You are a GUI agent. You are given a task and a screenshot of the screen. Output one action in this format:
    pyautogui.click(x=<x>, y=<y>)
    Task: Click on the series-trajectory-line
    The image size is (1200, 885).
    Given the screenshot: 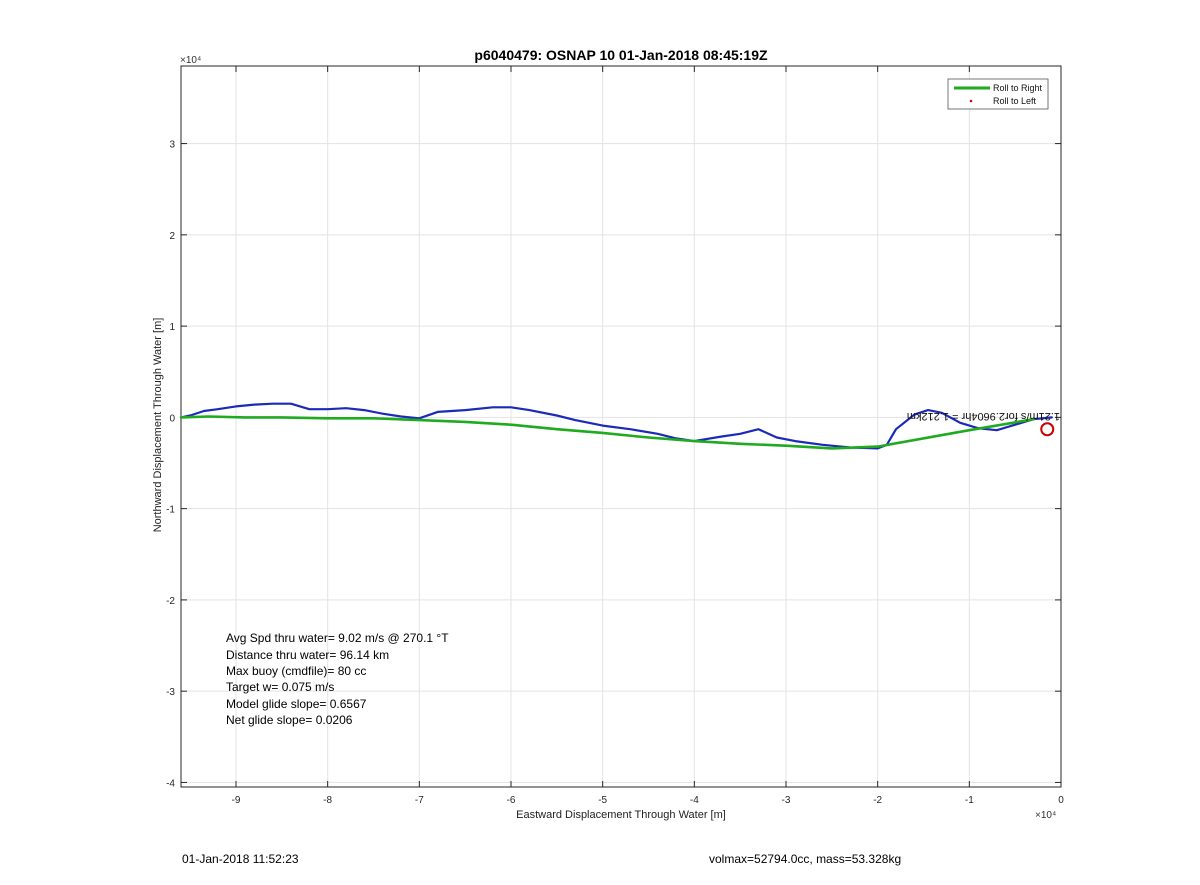 What is the action you would take?
    pyautogui.click(x=616, y=426)
    